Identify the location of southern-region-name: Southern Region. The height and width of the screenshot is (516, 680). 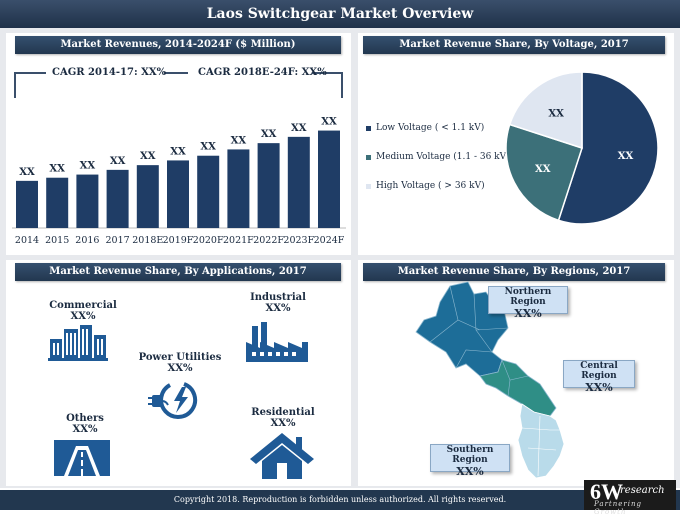
(470, 455).